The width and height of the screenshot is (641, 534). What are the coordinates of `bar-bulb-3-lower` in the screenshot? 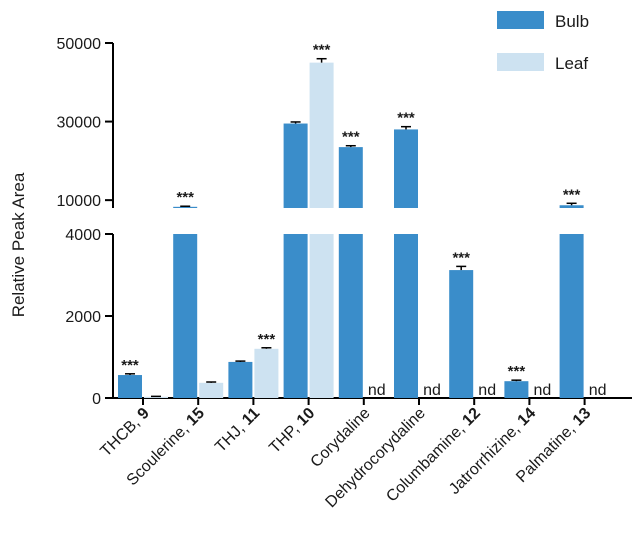 It's located at (295, 316).